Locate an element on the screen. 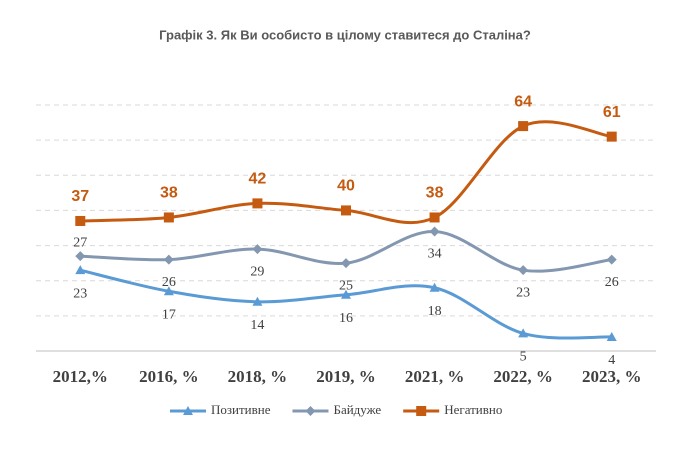  data-label: 61 is located at coordinates (612, 112).